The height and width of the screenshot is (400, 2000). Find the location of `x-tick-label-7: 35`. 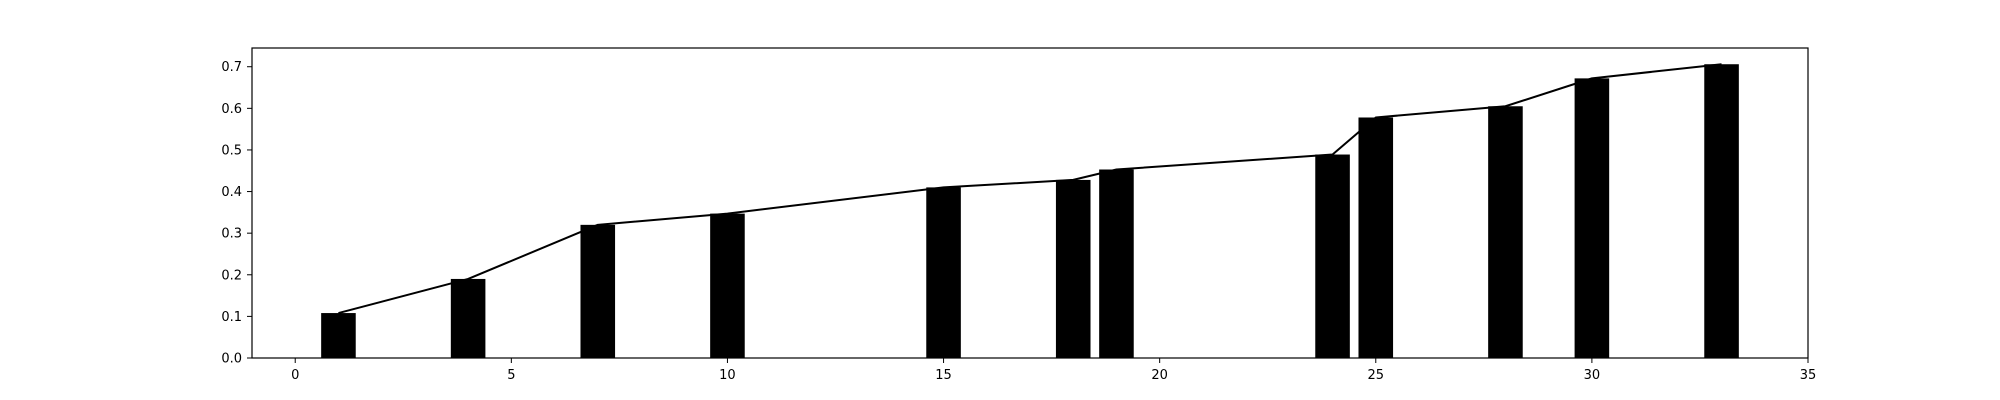

x-tick-label-7: 35 is located at coordinates (1808, 375).